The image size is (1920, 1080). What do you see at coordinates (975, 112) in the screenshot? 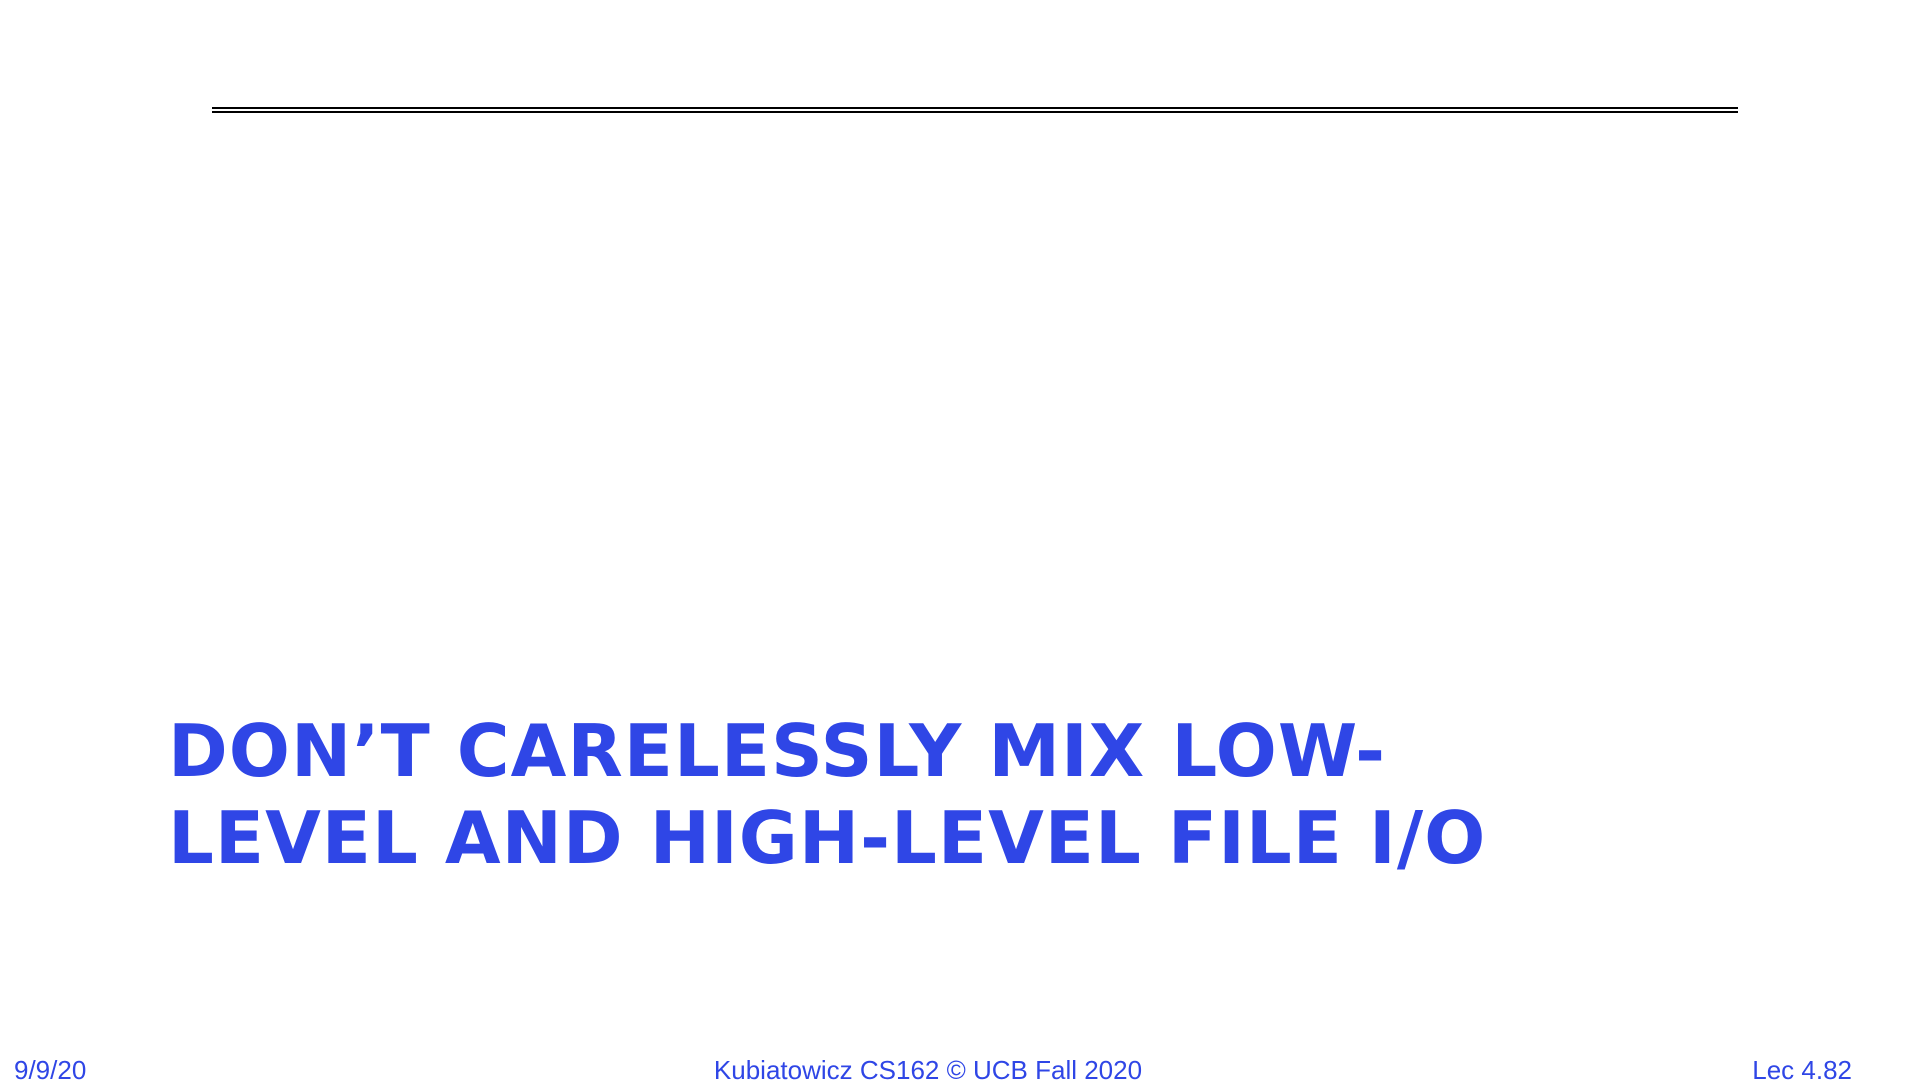
I see `header-rule-bottom` at bounding box center [975, 112].